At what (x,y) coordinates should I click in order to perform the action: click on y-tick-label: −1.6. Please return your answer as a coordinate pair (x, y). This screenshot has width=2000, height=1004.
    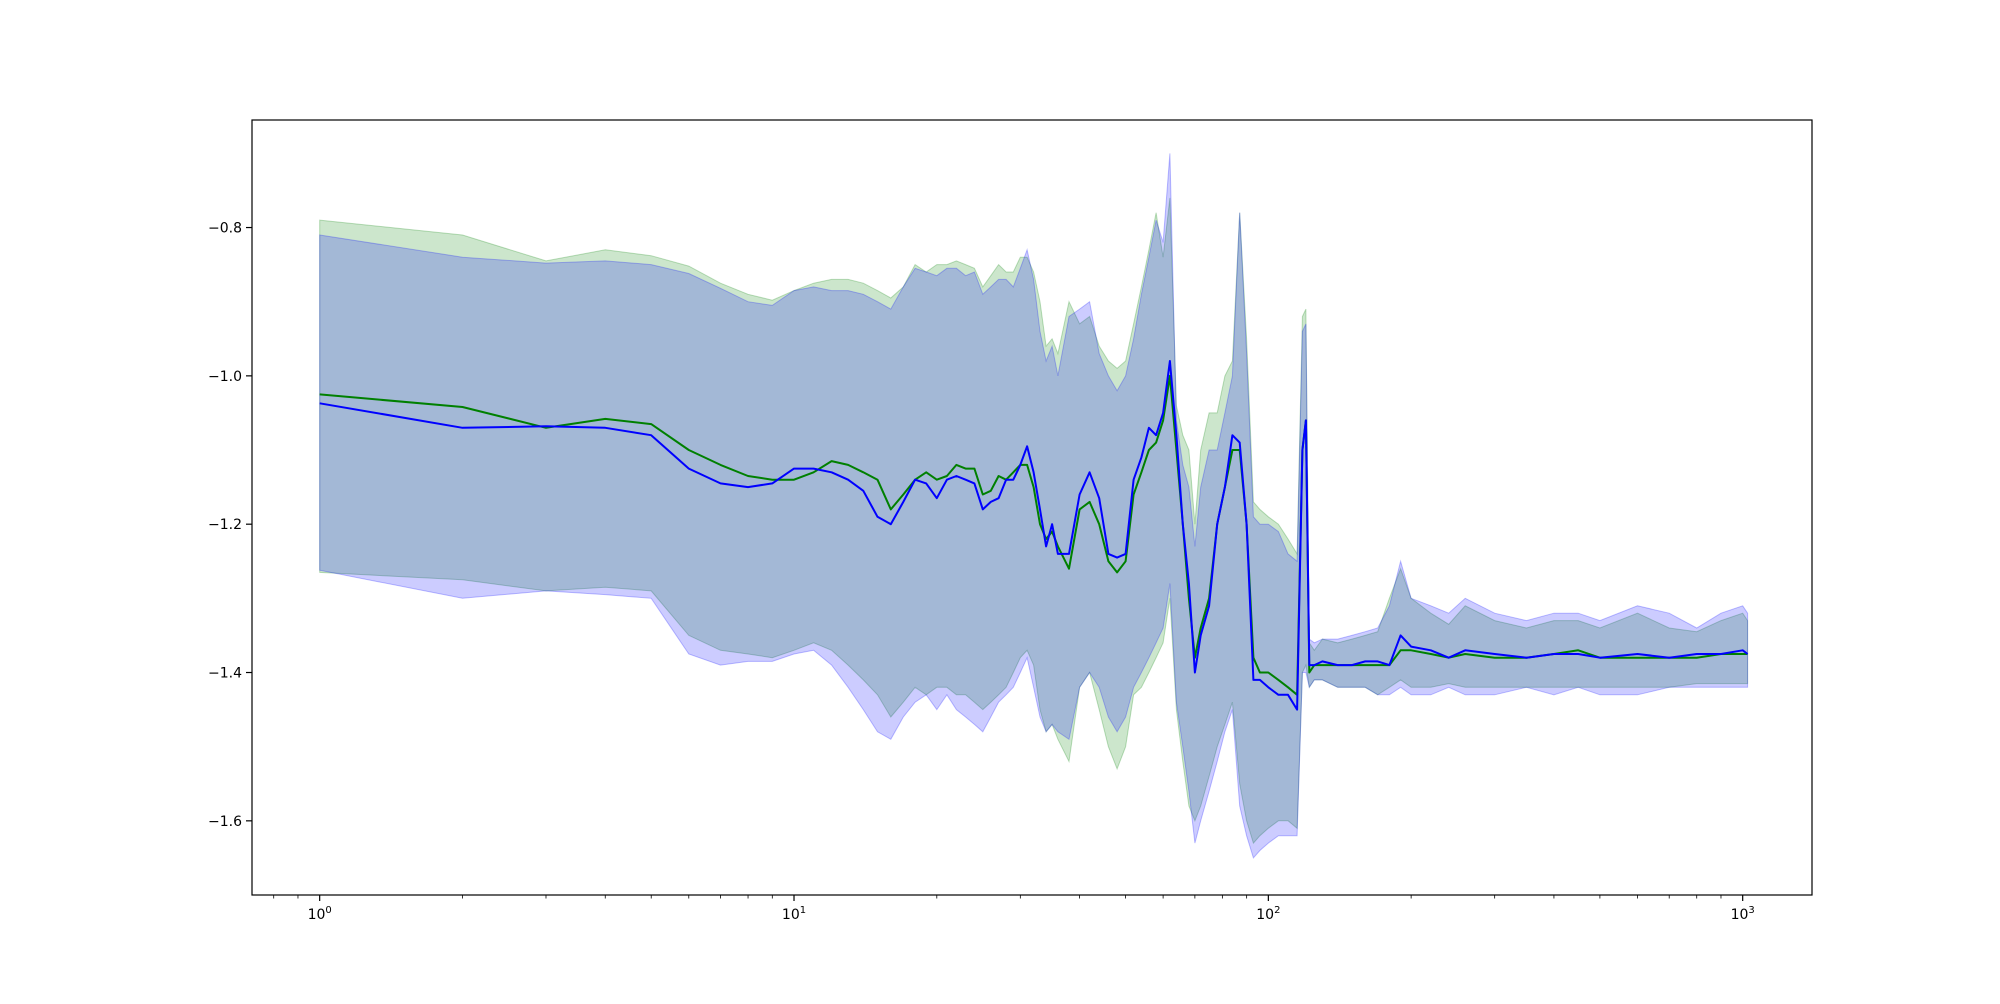
    Looking at the image, I should click on (225, 822).